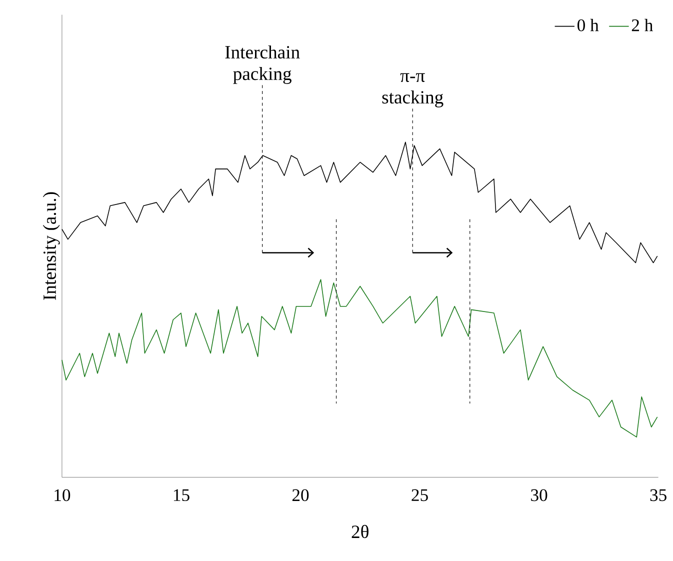 The image size is (673, 561). Describe the element at coordinates (51, 246) in the screenshot. I see `y-axis-title: Intensity (a.u.)` at that location.